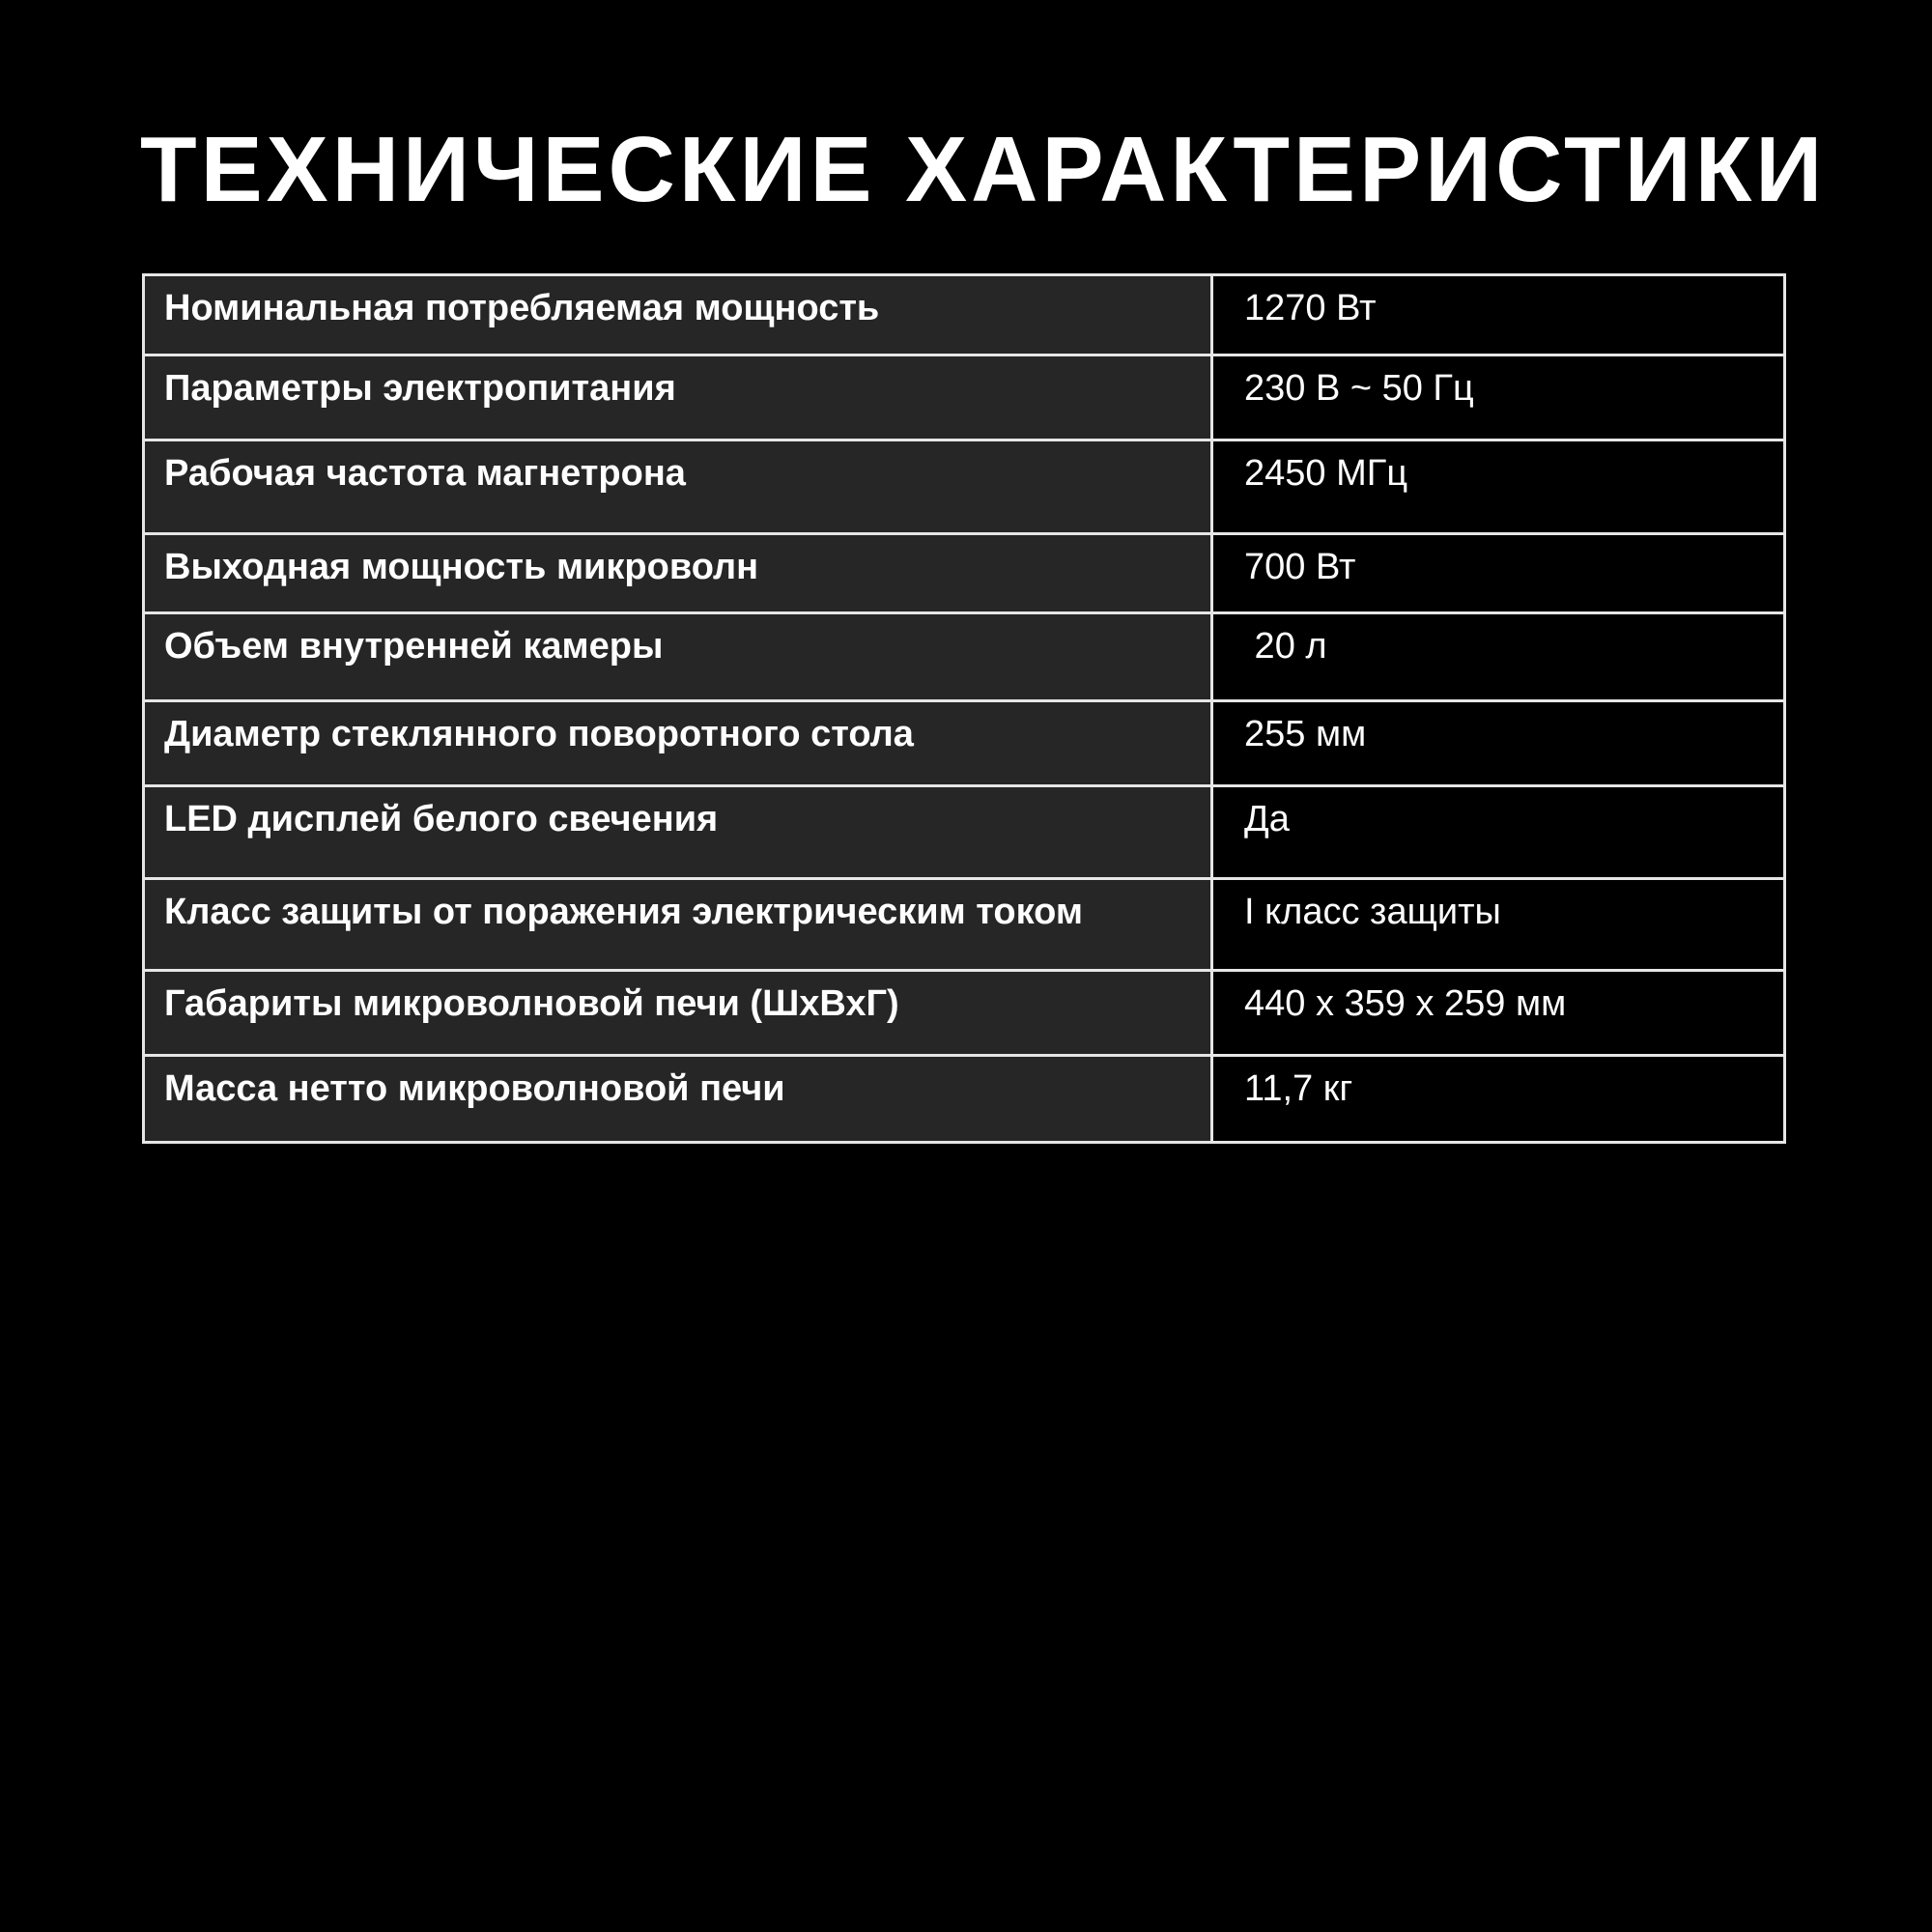 This screenshot has width=1932, height=1932. Describe the element at coordinates (1498, 743) in the screenshot. I see `spec-value: 255 мм` at that location.